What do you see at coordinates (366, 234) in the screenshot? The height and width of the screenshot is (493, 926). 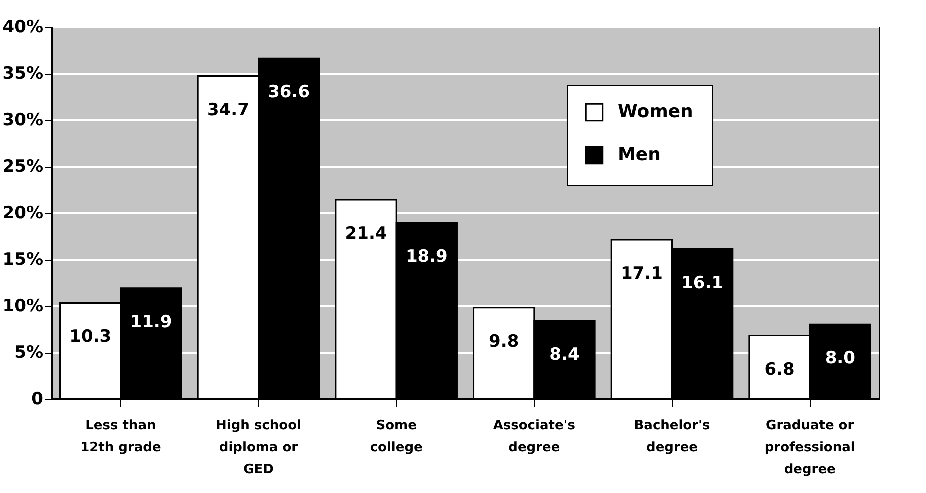 I see `data-label: 21.4` at bounding box center [366, 234].